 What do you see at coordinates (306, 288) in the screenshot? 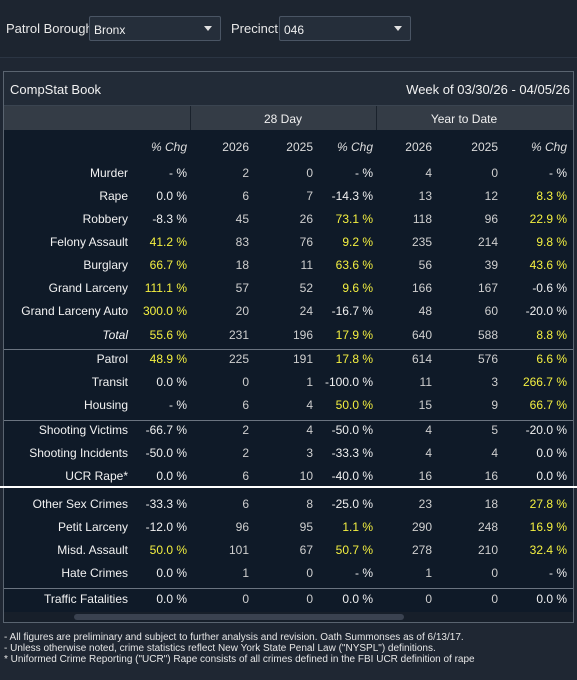
I see `table-cell: 52` at bounding box center [306, 288].